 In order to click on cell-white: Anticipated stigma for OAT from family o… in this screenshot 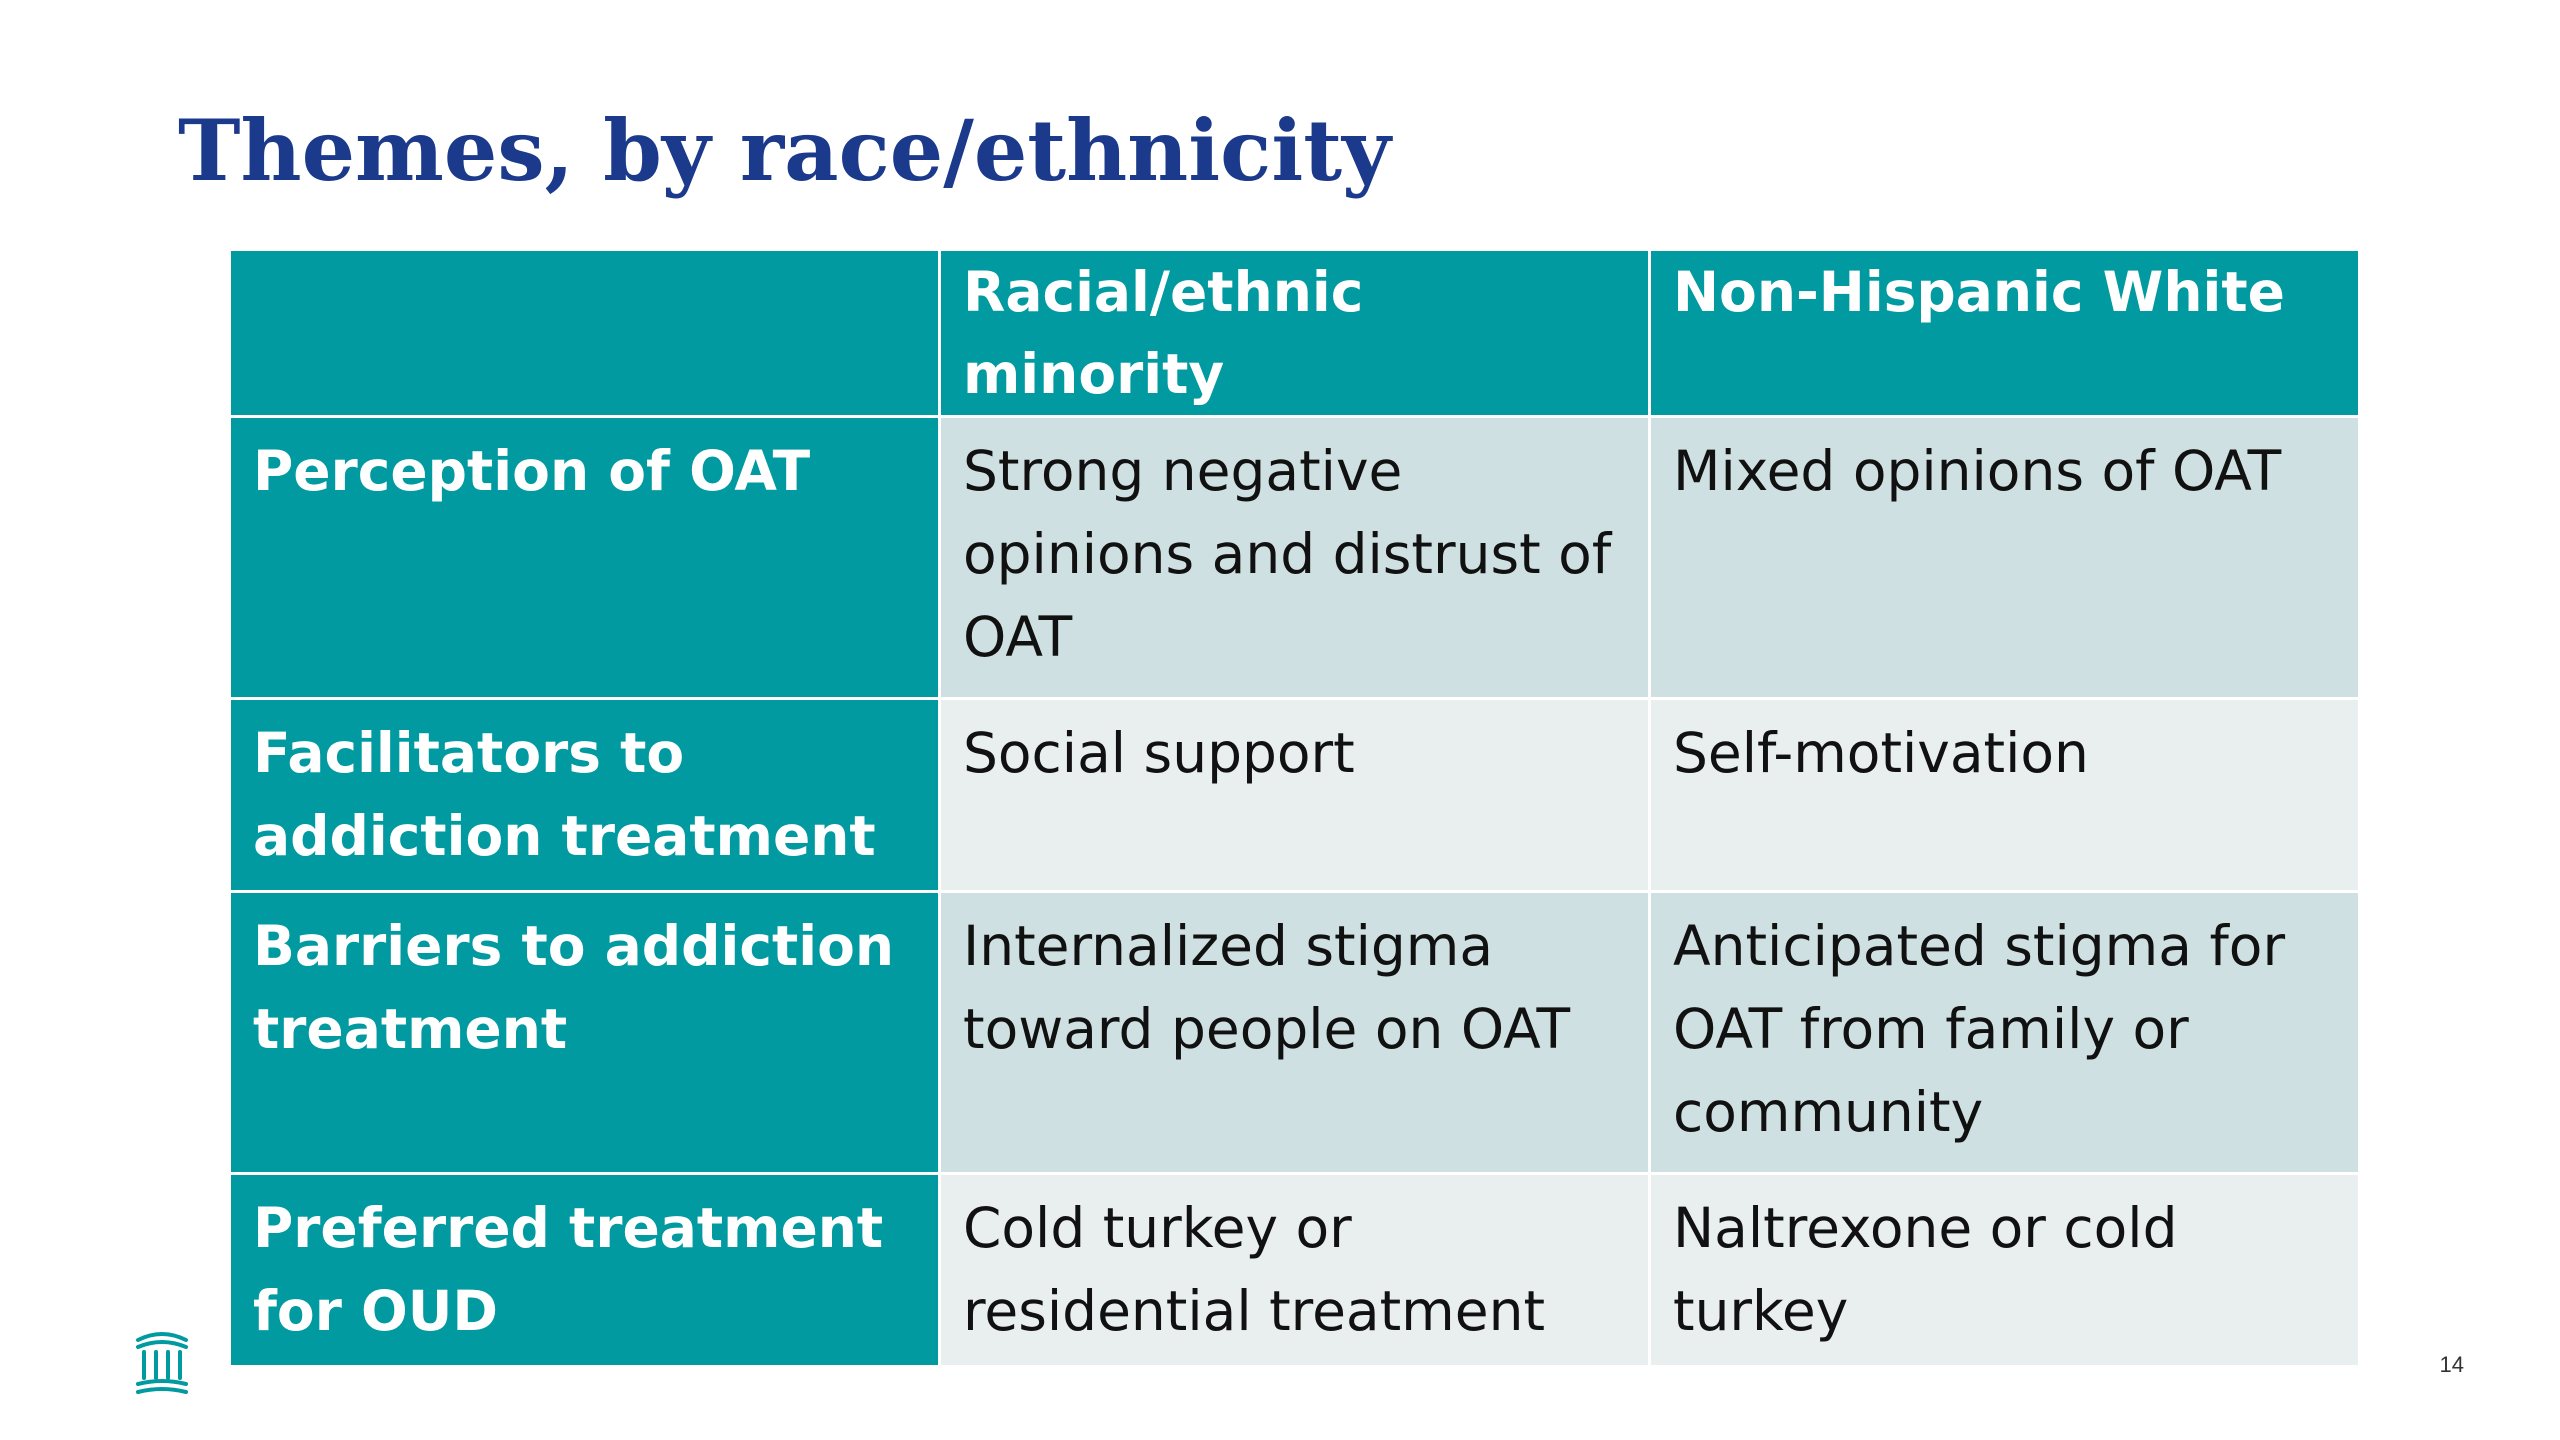, I will do `click(2004, 1032)`.